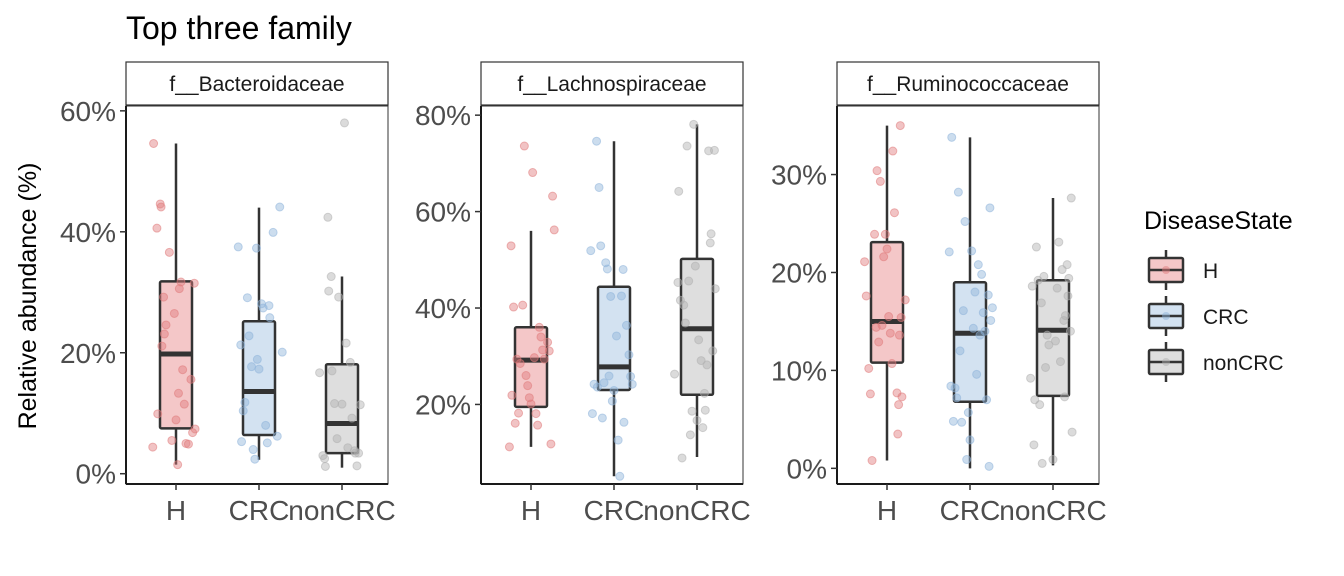  What do you see at coordinates (614, 510) in the screenshot?
I see `x-tick-label: CRC` at bounding box center [614, 510].